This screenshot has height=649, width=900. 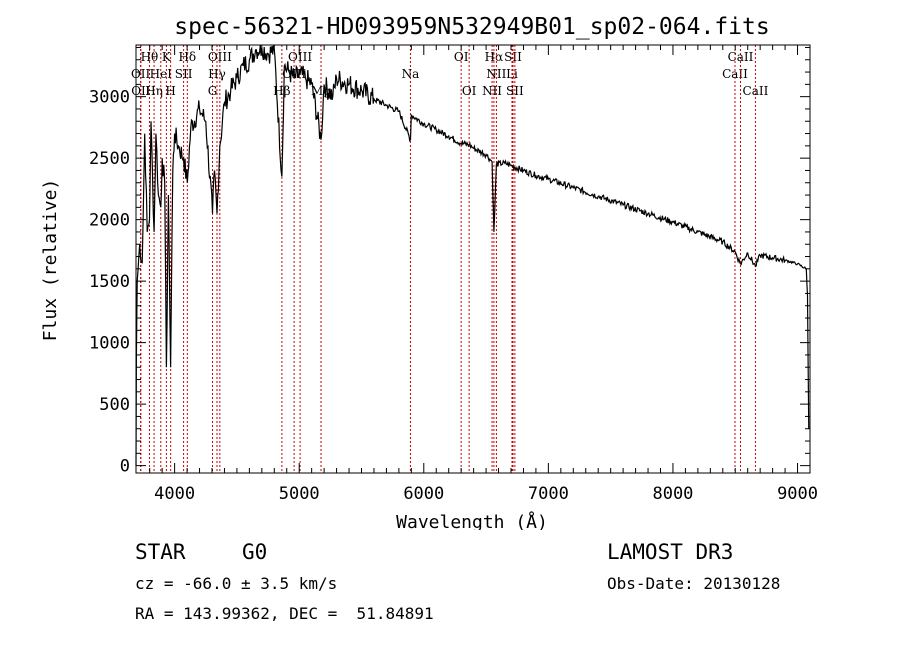 I want to click on y-axis-label: Flux (relative), so click(x=50, y=260).